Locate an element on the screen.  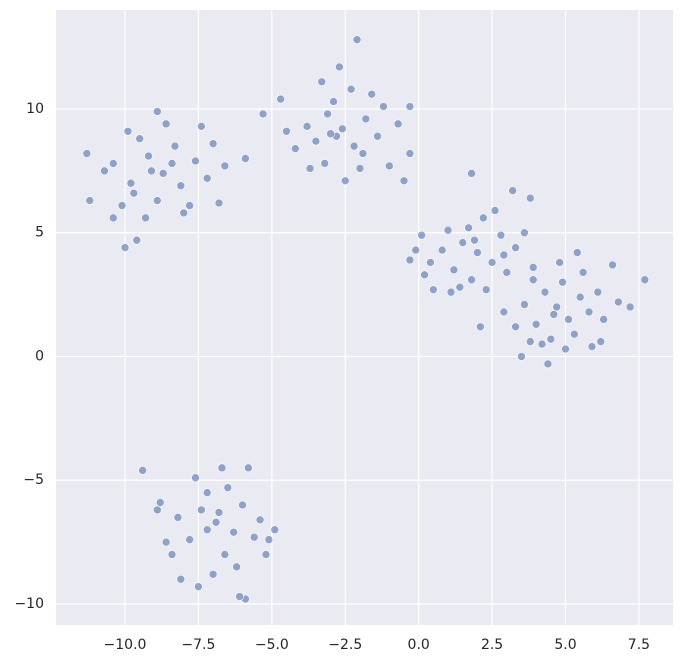
x-tick-label: 5.0 is located at coordinates (565, 645).